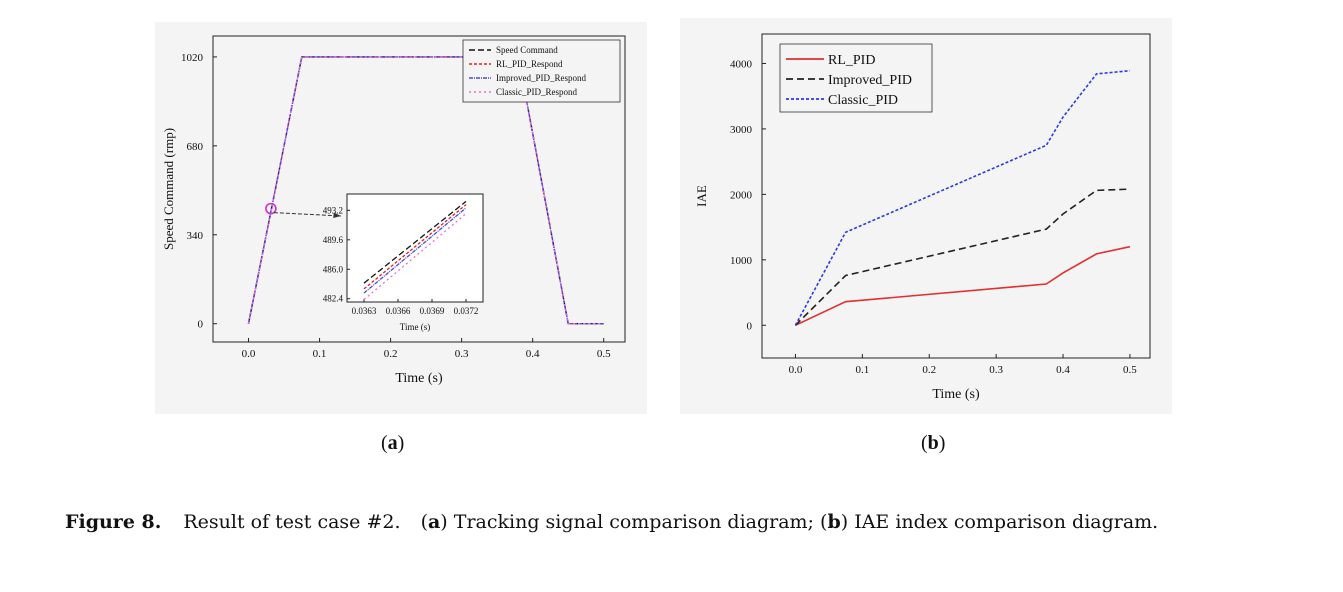 This screenshot has height=592, width=1343. I want to click on chart-b-y-tick-label: 1000, so click(741, 261).